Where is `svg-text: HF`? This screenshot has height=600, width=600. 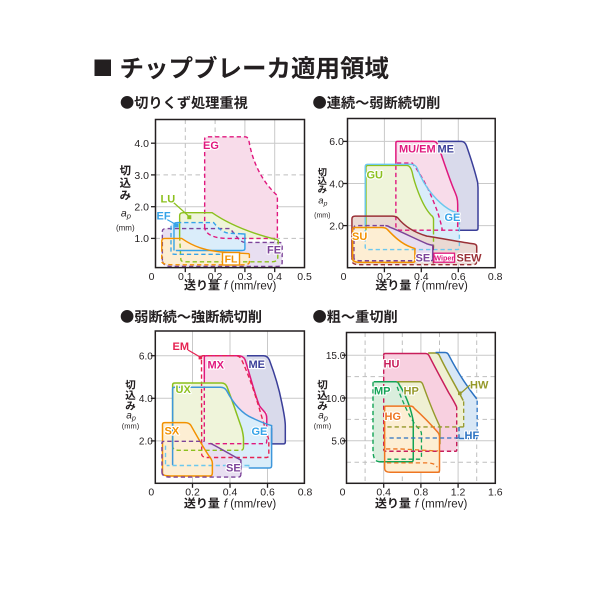 svg-text: HF is located at coordinates (472, 436).